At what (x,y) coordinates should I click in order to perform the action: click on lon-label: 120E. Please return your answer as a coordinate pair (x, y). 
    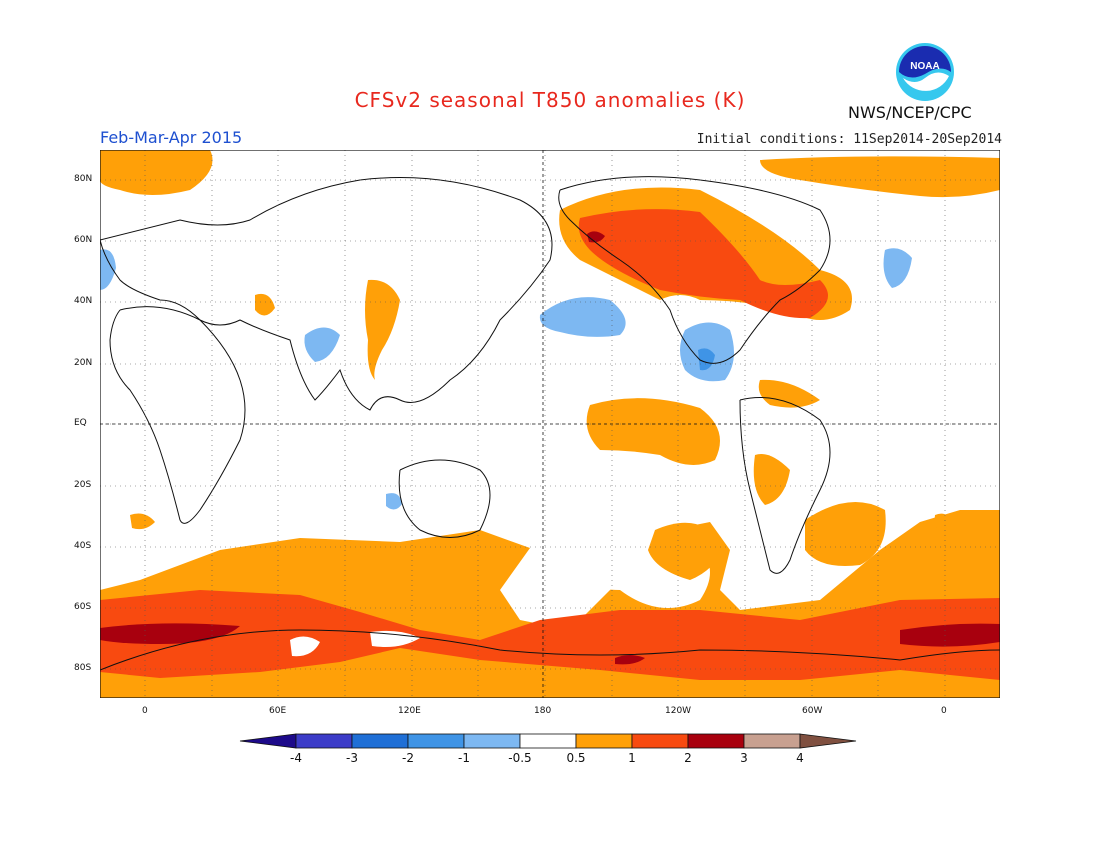
    Looking at the image, I should click on (409, 711).